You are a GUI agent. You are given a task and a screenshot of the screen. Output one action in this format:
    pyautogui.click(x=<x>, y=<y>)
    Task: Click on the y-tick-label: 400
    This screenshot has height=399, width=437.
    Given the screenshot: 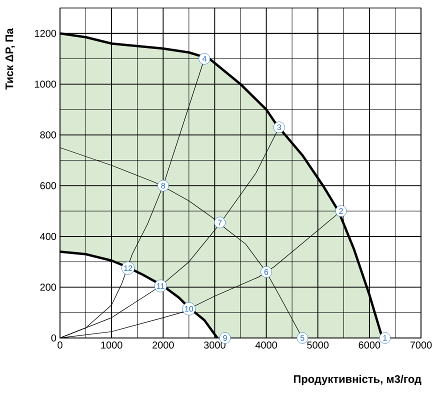 What is the action you would take?
    pyautogui.click(x=48, y=236)
    